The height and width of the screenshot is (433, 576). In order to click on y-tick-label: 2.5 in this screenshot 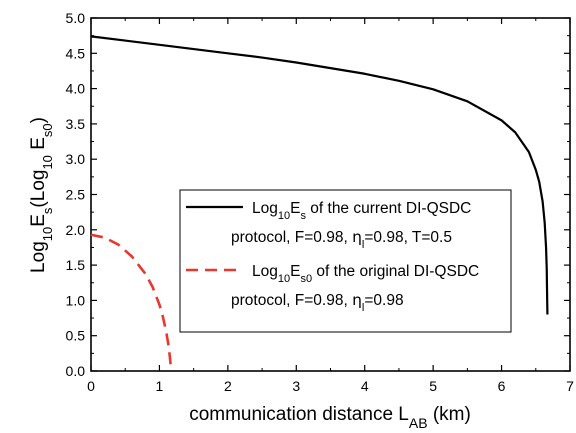, I will do `click(76, 195)`.